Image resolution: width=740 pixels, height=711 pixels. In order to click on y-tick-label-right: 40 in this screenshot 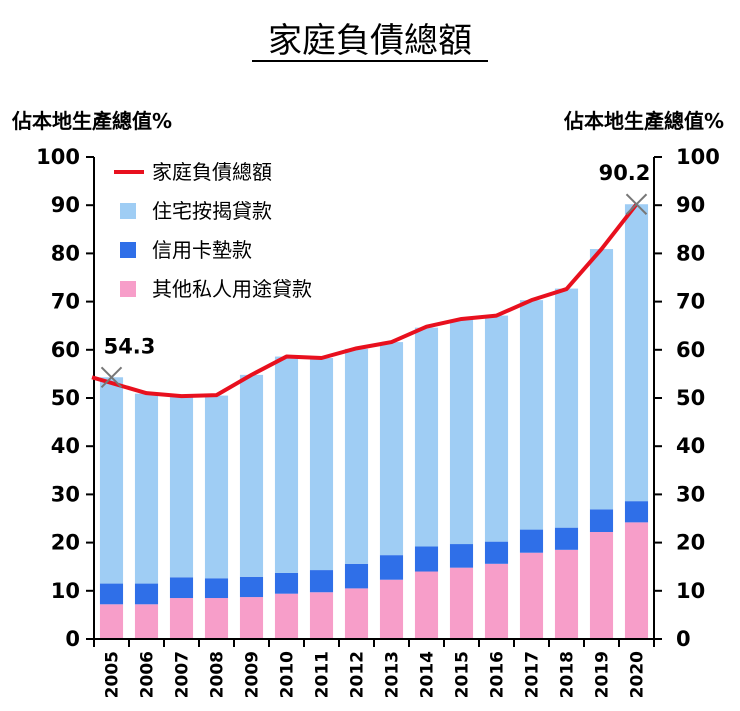, I will do `click(690, 446)`.